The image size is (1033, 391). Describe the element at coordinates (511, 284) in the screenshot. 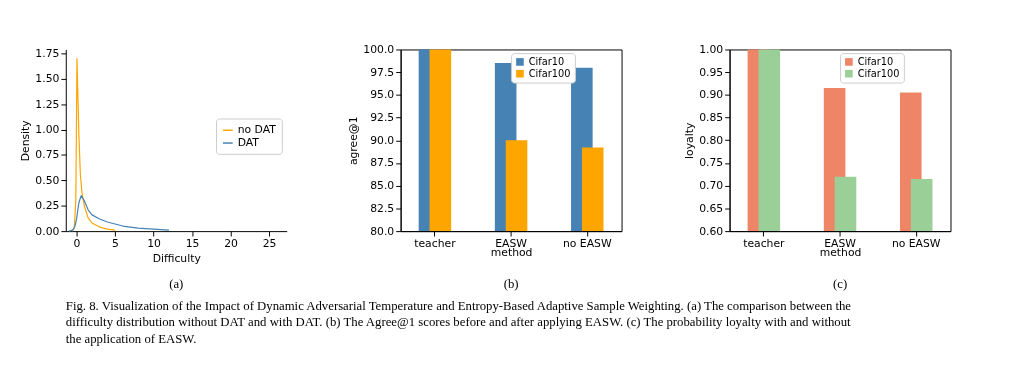

I see `text: (b)` at that location.